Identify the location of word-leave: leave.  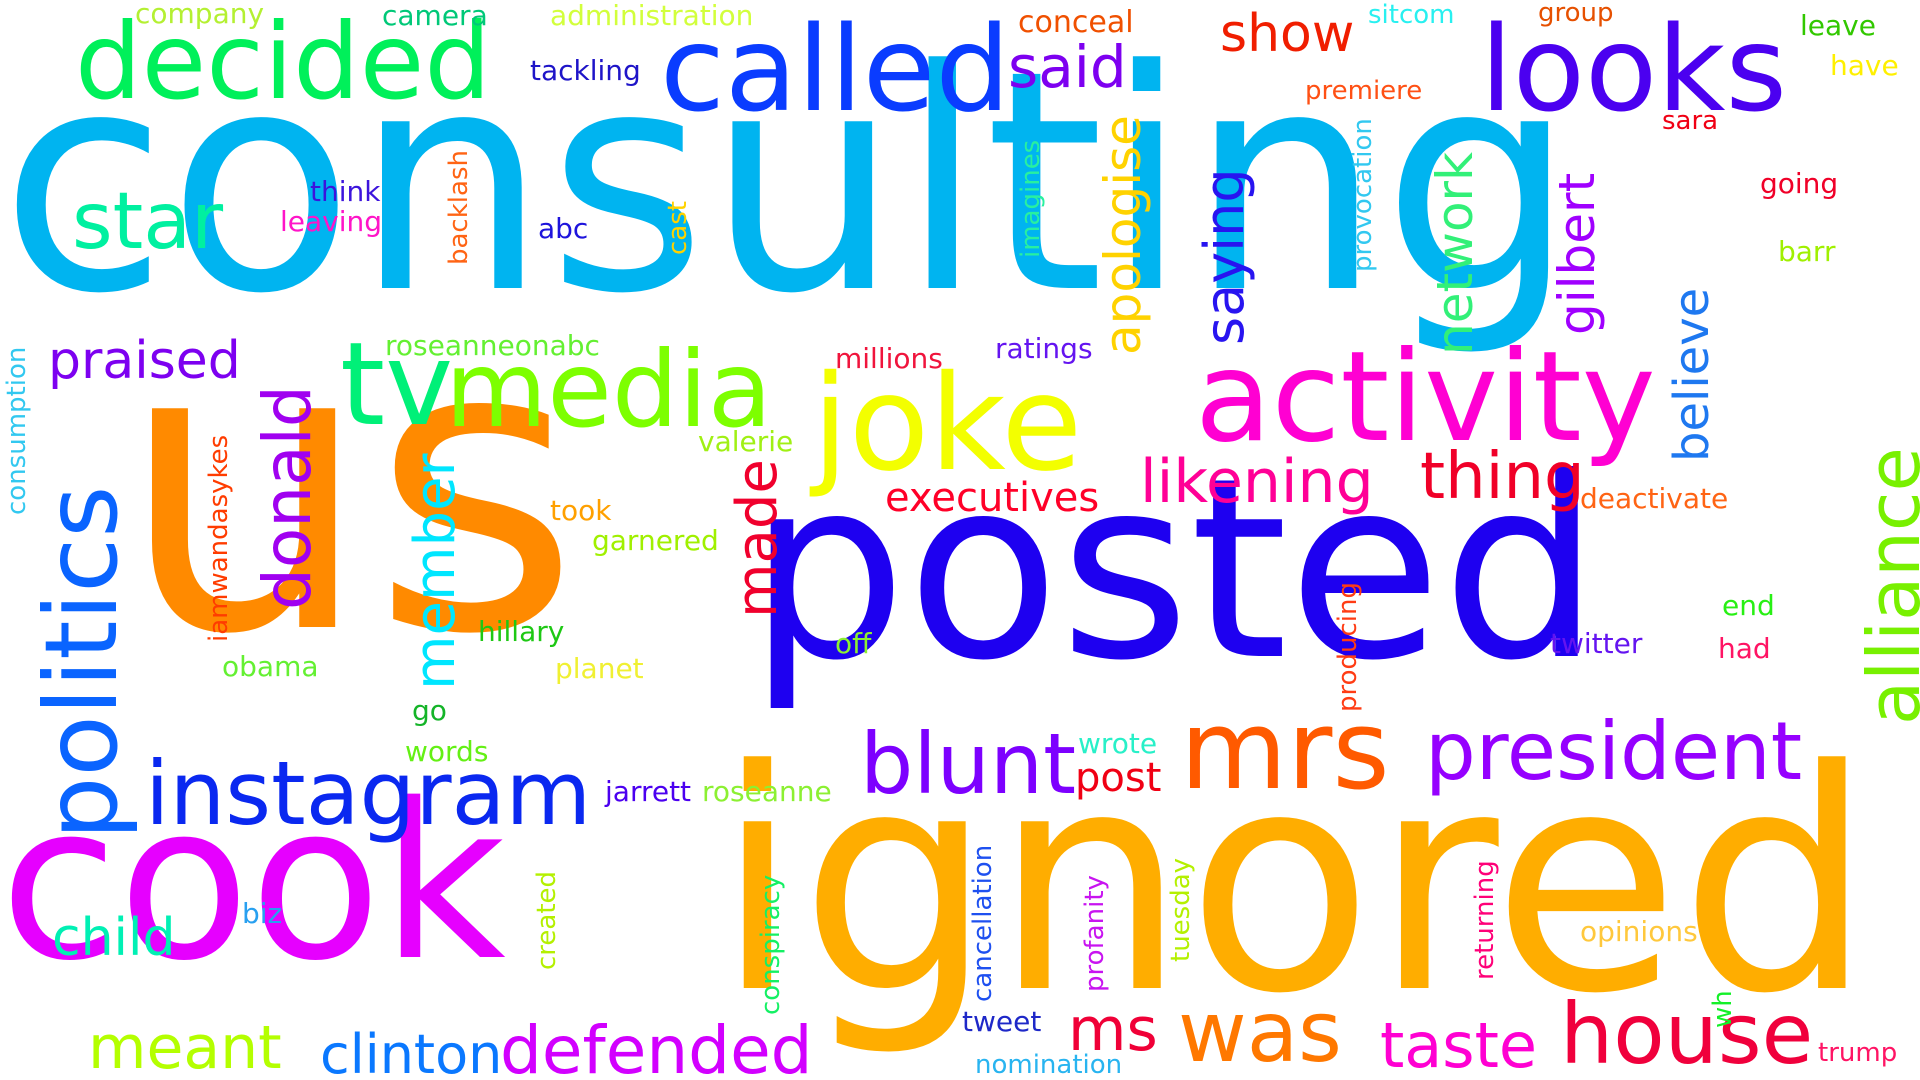
(1838, 25).